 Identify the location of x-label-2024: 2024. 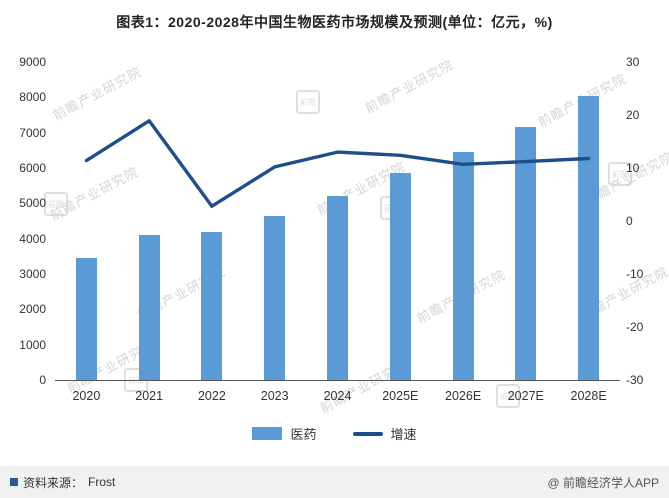
(337, 396).